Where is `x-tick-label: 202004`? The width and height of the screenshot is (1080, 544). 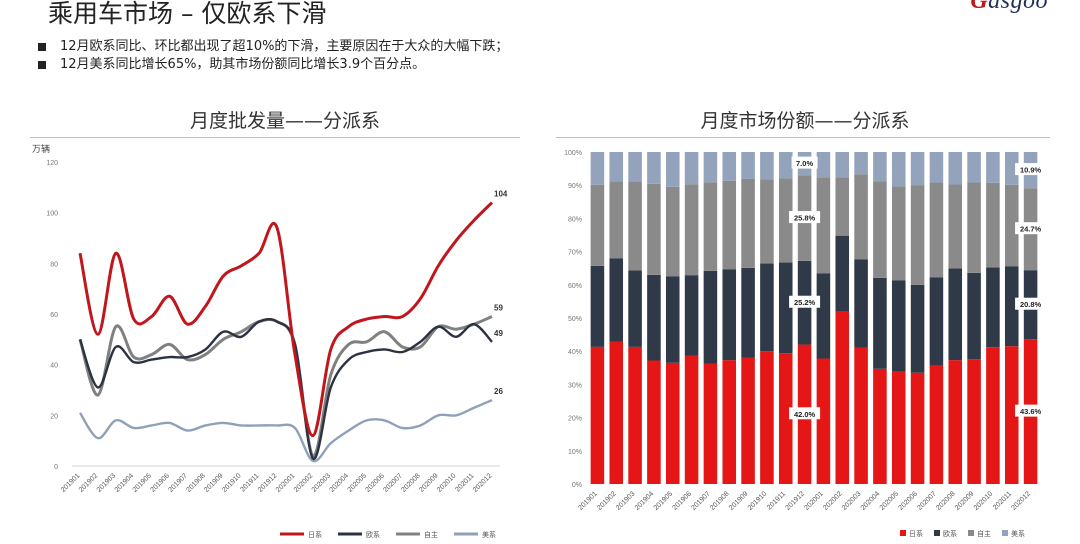 x-tick-label: 202004 is located at coordinates (871, 501).